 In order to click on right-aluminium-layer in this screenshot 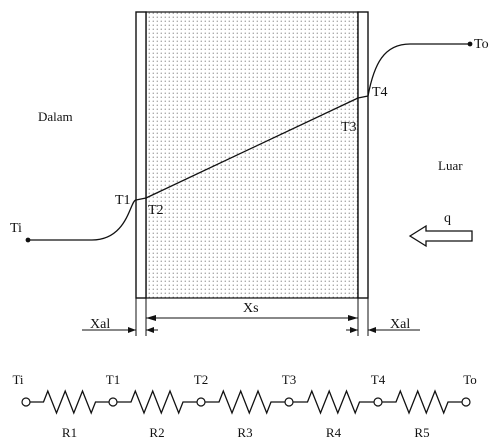, I will do `click(363, 155)`.